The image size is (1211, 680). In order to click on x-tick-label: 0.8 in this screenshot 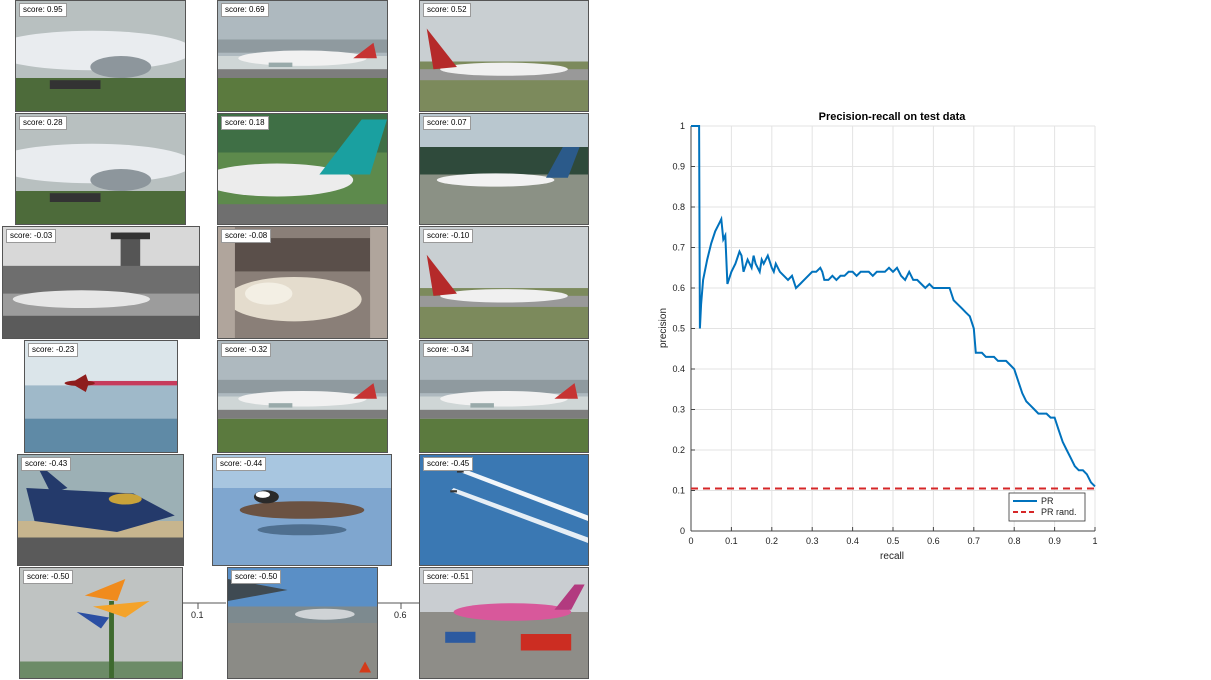, I will do `click(1014, 541)`.